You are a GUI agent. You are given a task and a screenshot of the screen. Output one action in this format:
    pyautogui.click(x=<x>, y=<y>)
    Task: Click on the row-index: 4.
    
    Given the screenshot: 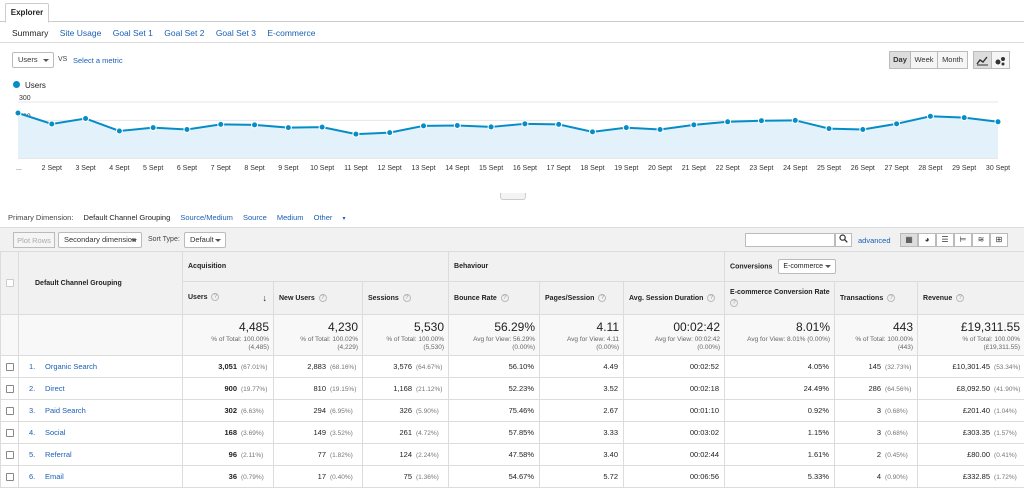 What is the action you would take?
    pyautogui.click(x=32, y=432)
    